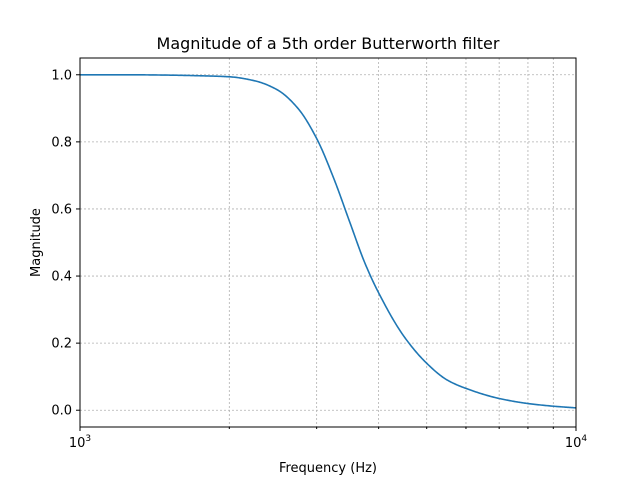 The image size is (640, 480). Describe the element at coordinates (61, 209) in the screenshot. I see `y-tick-label: 0.6` at that location.